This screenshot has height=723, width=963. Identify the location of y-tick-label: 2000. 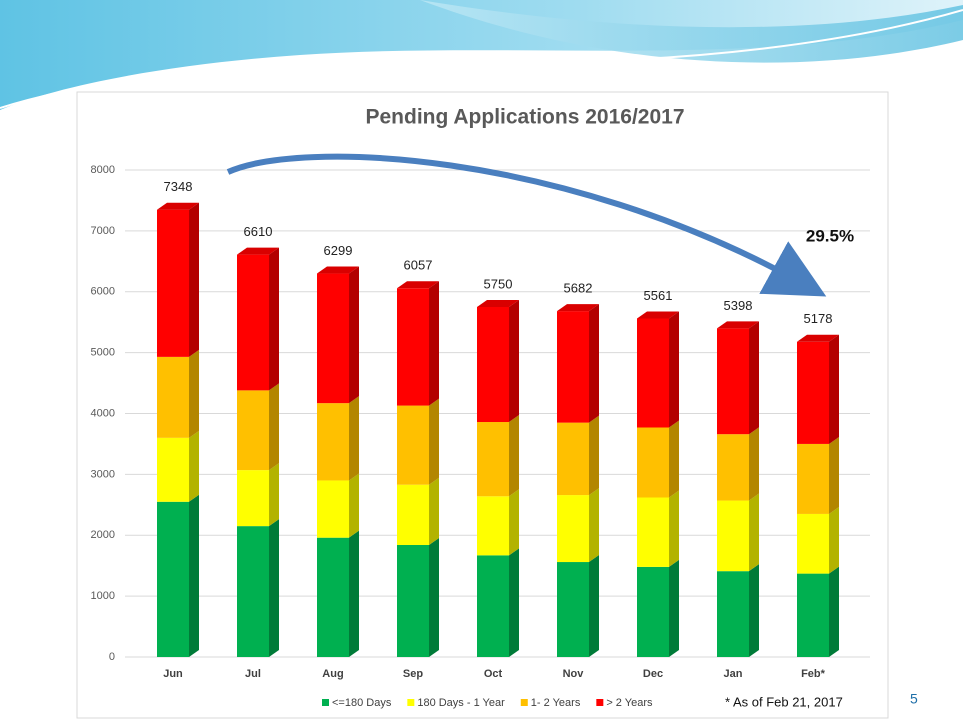
(103, 535).